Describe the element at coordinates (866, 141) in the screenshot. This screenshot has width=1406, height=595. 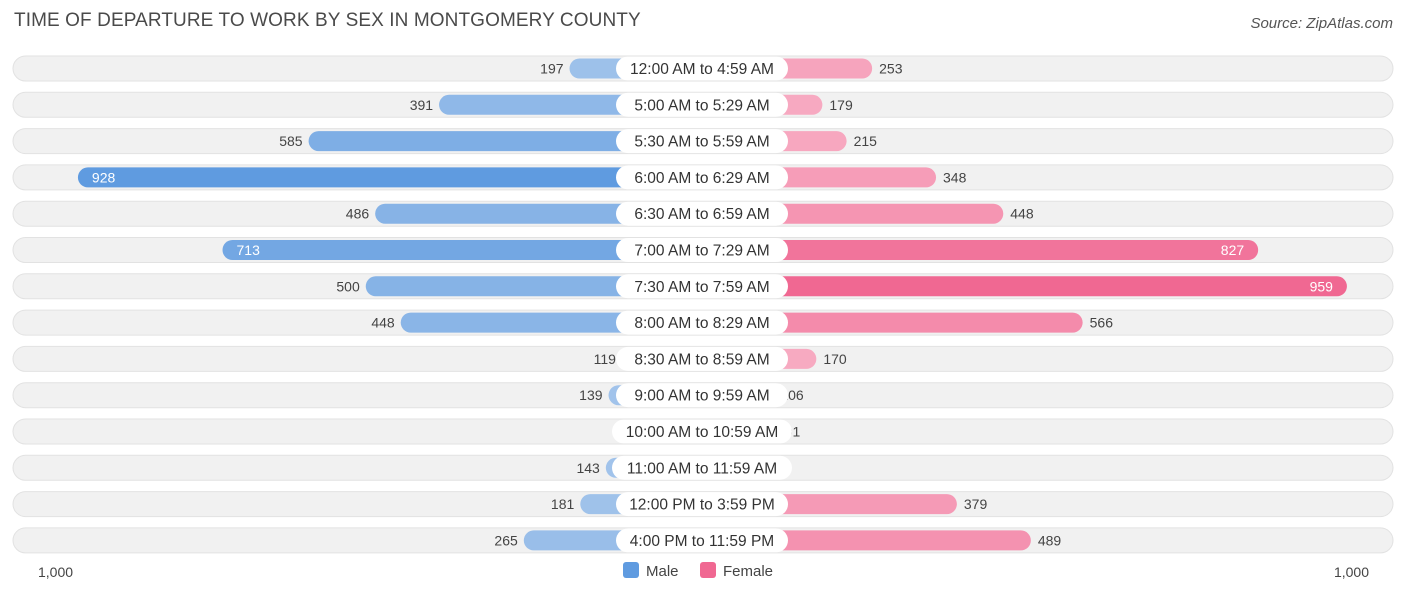
I see `female-value-label: 215` at that location.